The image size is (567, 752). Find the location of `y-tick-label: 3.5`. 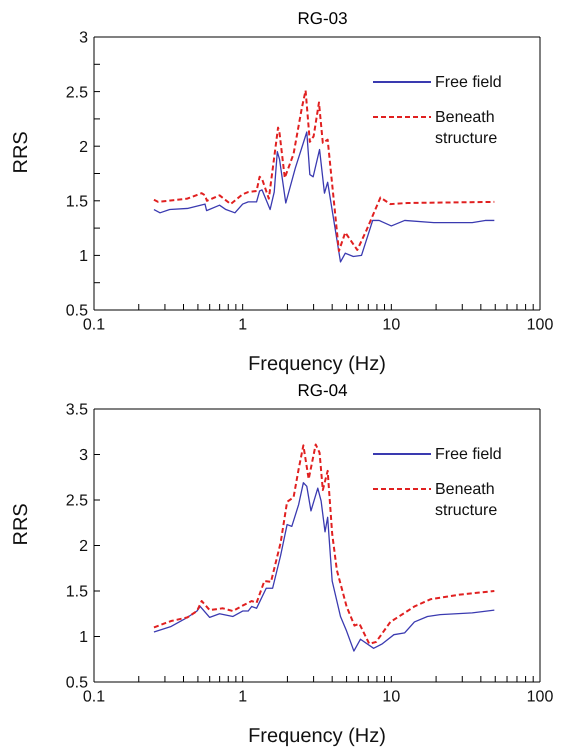

y-tick-label: 3.5 is located at coordinates (77, 410).